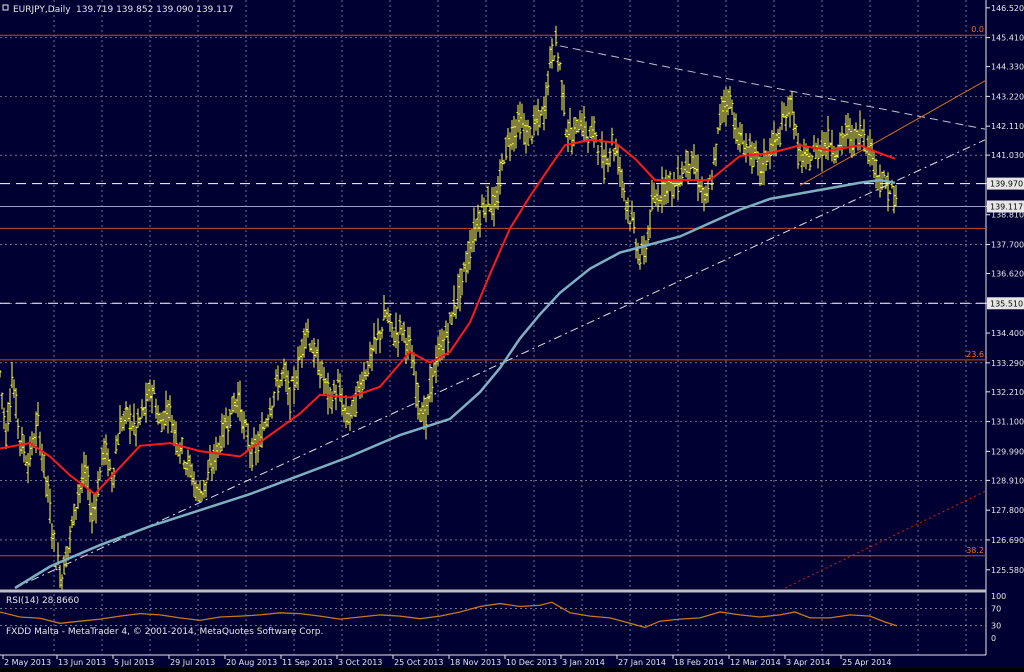 Image resolution: width=1024 pixels, height=672 pixels. Describe the element at coordinates (1007, 67) in the screenshot. I see `price-tick-label: 144.330` at that location.